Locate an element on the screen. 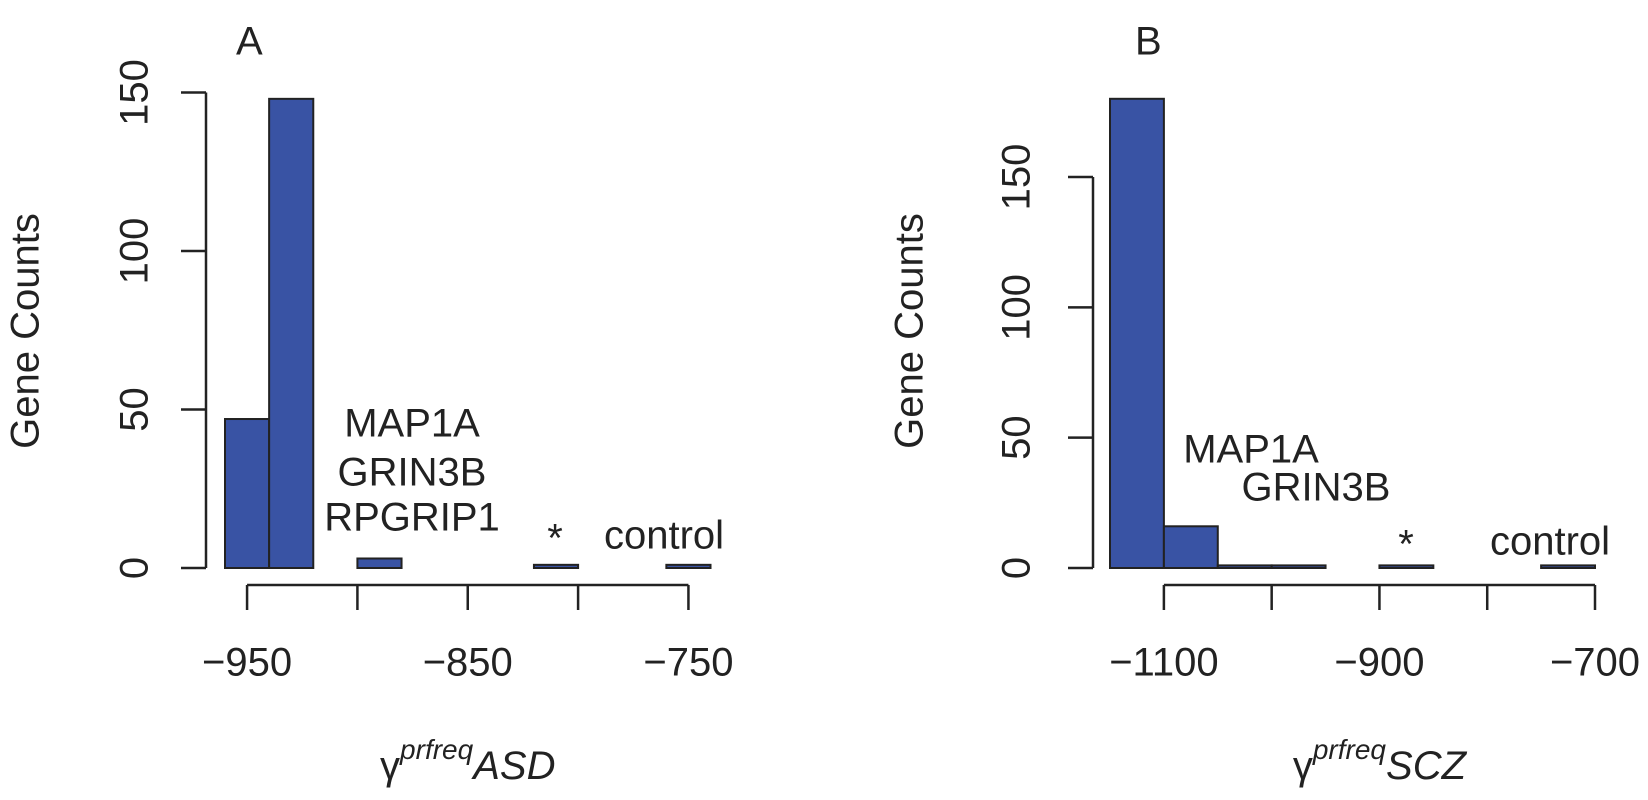 The height and width of the screenshot is (800, 1648). x-tick-label: −1100 is located at coordinates (1163, 663).